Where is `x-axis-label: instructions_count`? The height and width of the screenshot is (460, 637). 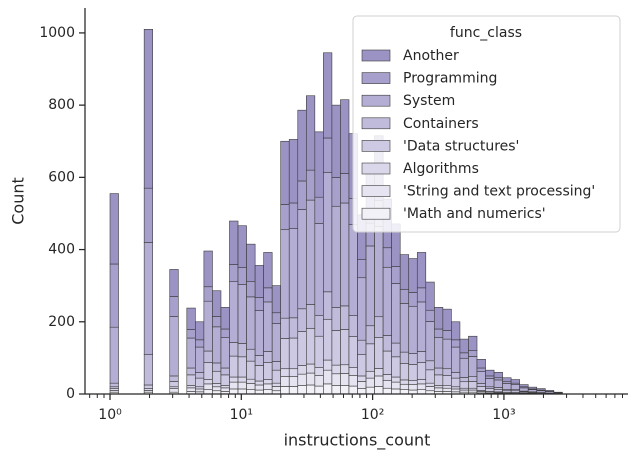 x-axis-label: instructions_count is located at coordinates (357, 441).